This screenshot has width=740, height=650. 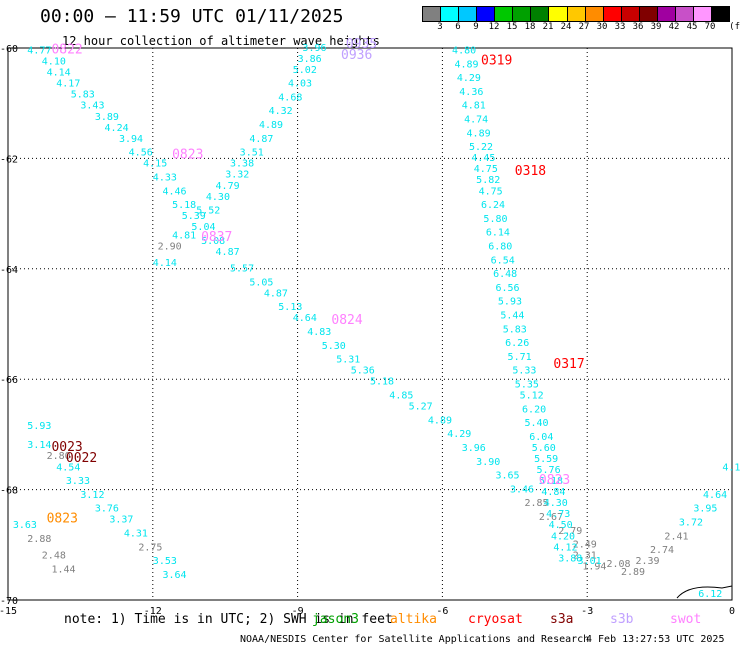 What do you see at coordinates (620, 27) in the screenshot?
I see `legend-label: 33` at bounding box center [620, 27].